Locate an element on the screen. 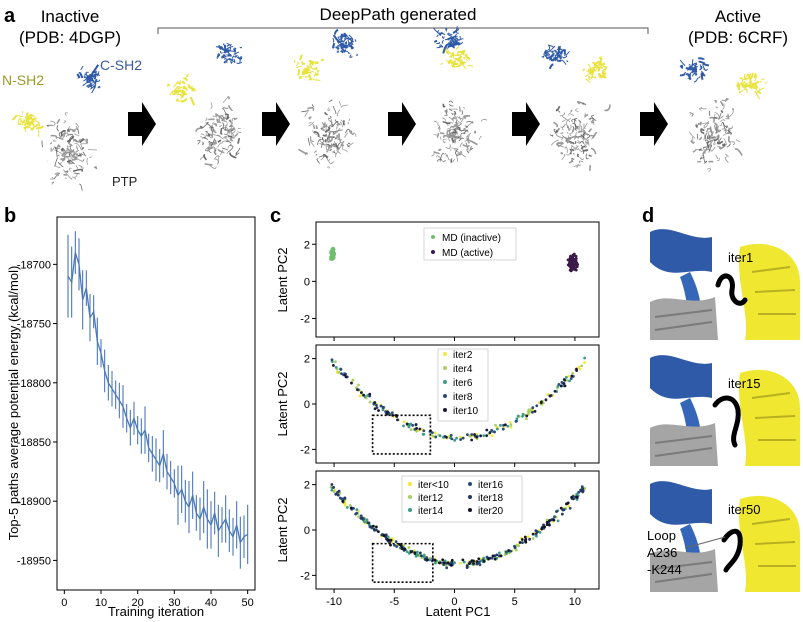  latent-plot3-legend is located at coordinates (462, 499).